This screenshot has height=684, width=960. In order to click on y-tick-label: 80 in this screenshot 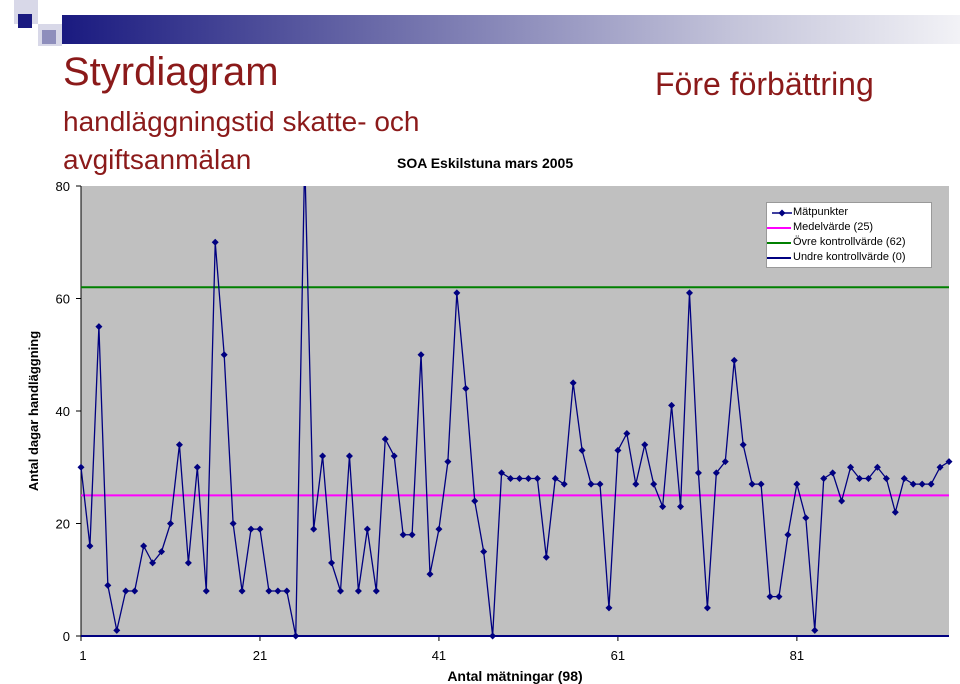, I will do `click(63, 186)`.